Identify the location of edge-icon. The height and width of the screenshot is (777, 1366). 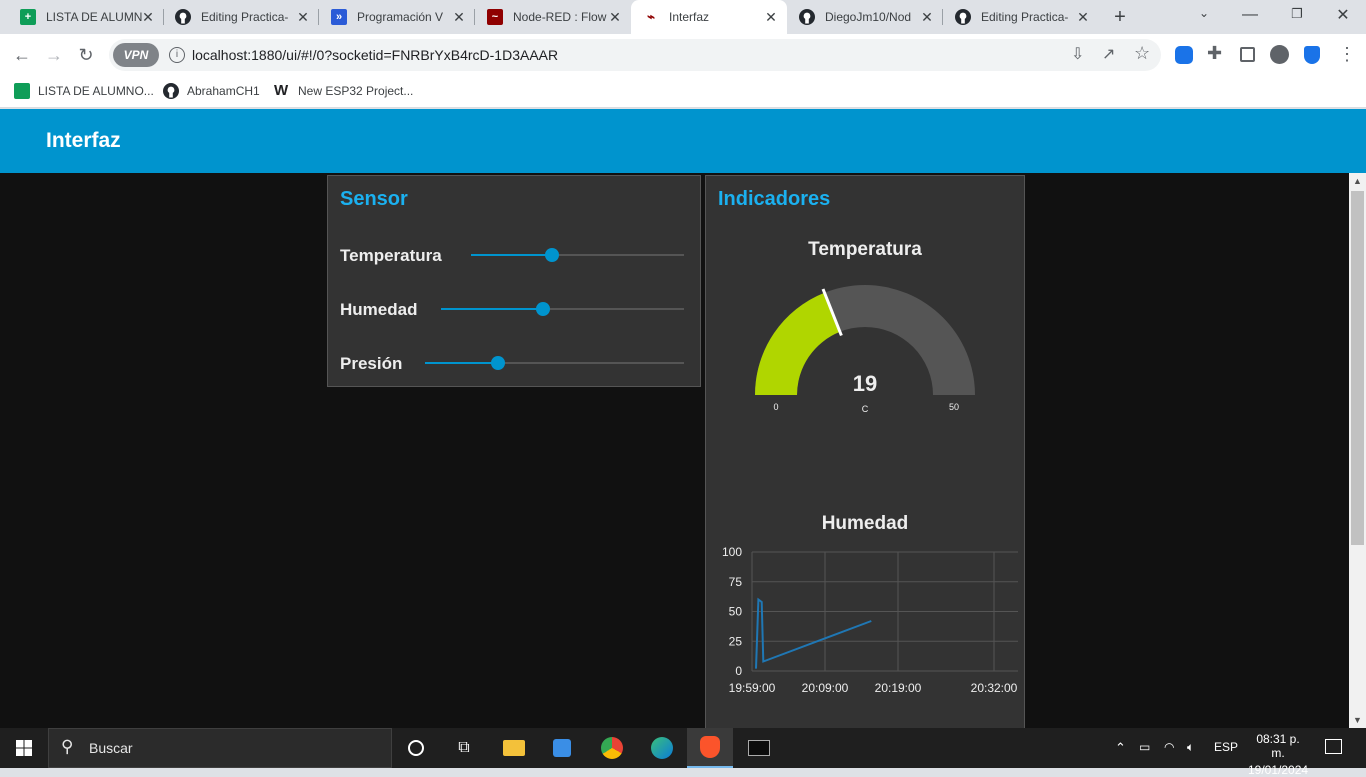
(662, 748).